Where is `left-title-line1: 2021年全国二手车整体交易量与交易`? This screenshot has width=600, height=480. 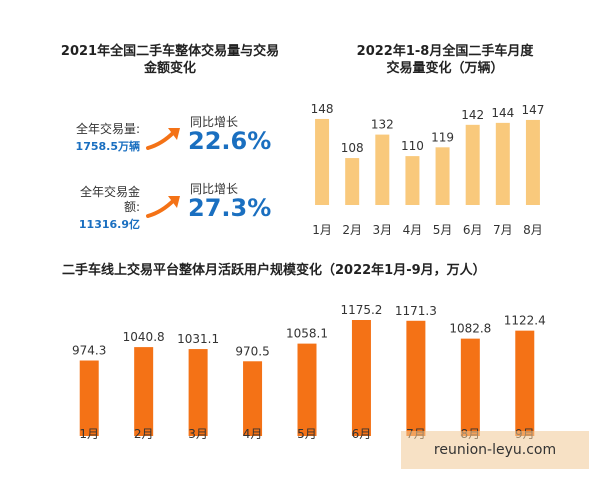
left-title-line1: 2021年全国二手车整体交易量与交易 is located at coordinates (170, 51).